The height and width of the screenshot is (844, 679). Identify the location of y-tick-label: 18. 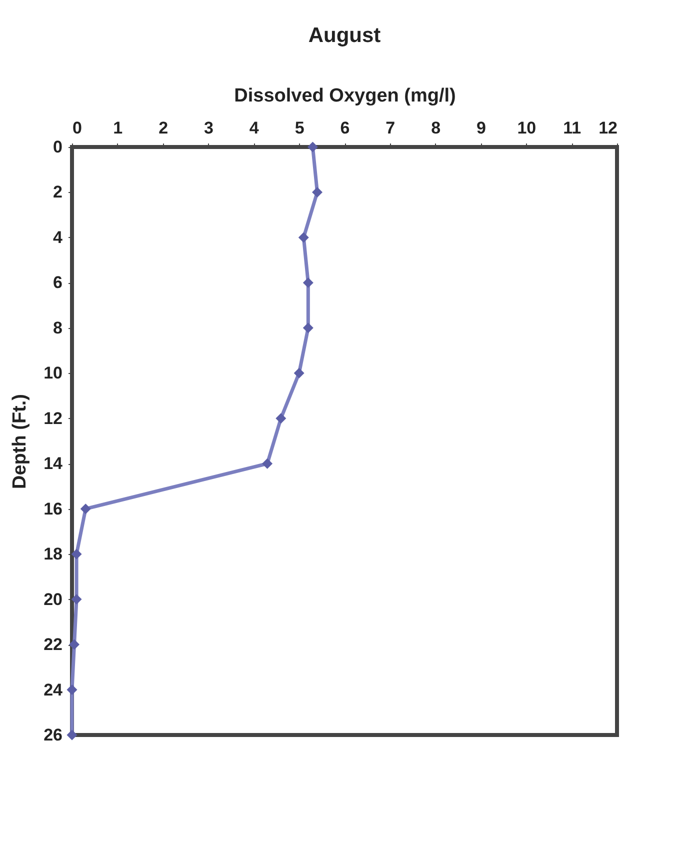
(53, 554).